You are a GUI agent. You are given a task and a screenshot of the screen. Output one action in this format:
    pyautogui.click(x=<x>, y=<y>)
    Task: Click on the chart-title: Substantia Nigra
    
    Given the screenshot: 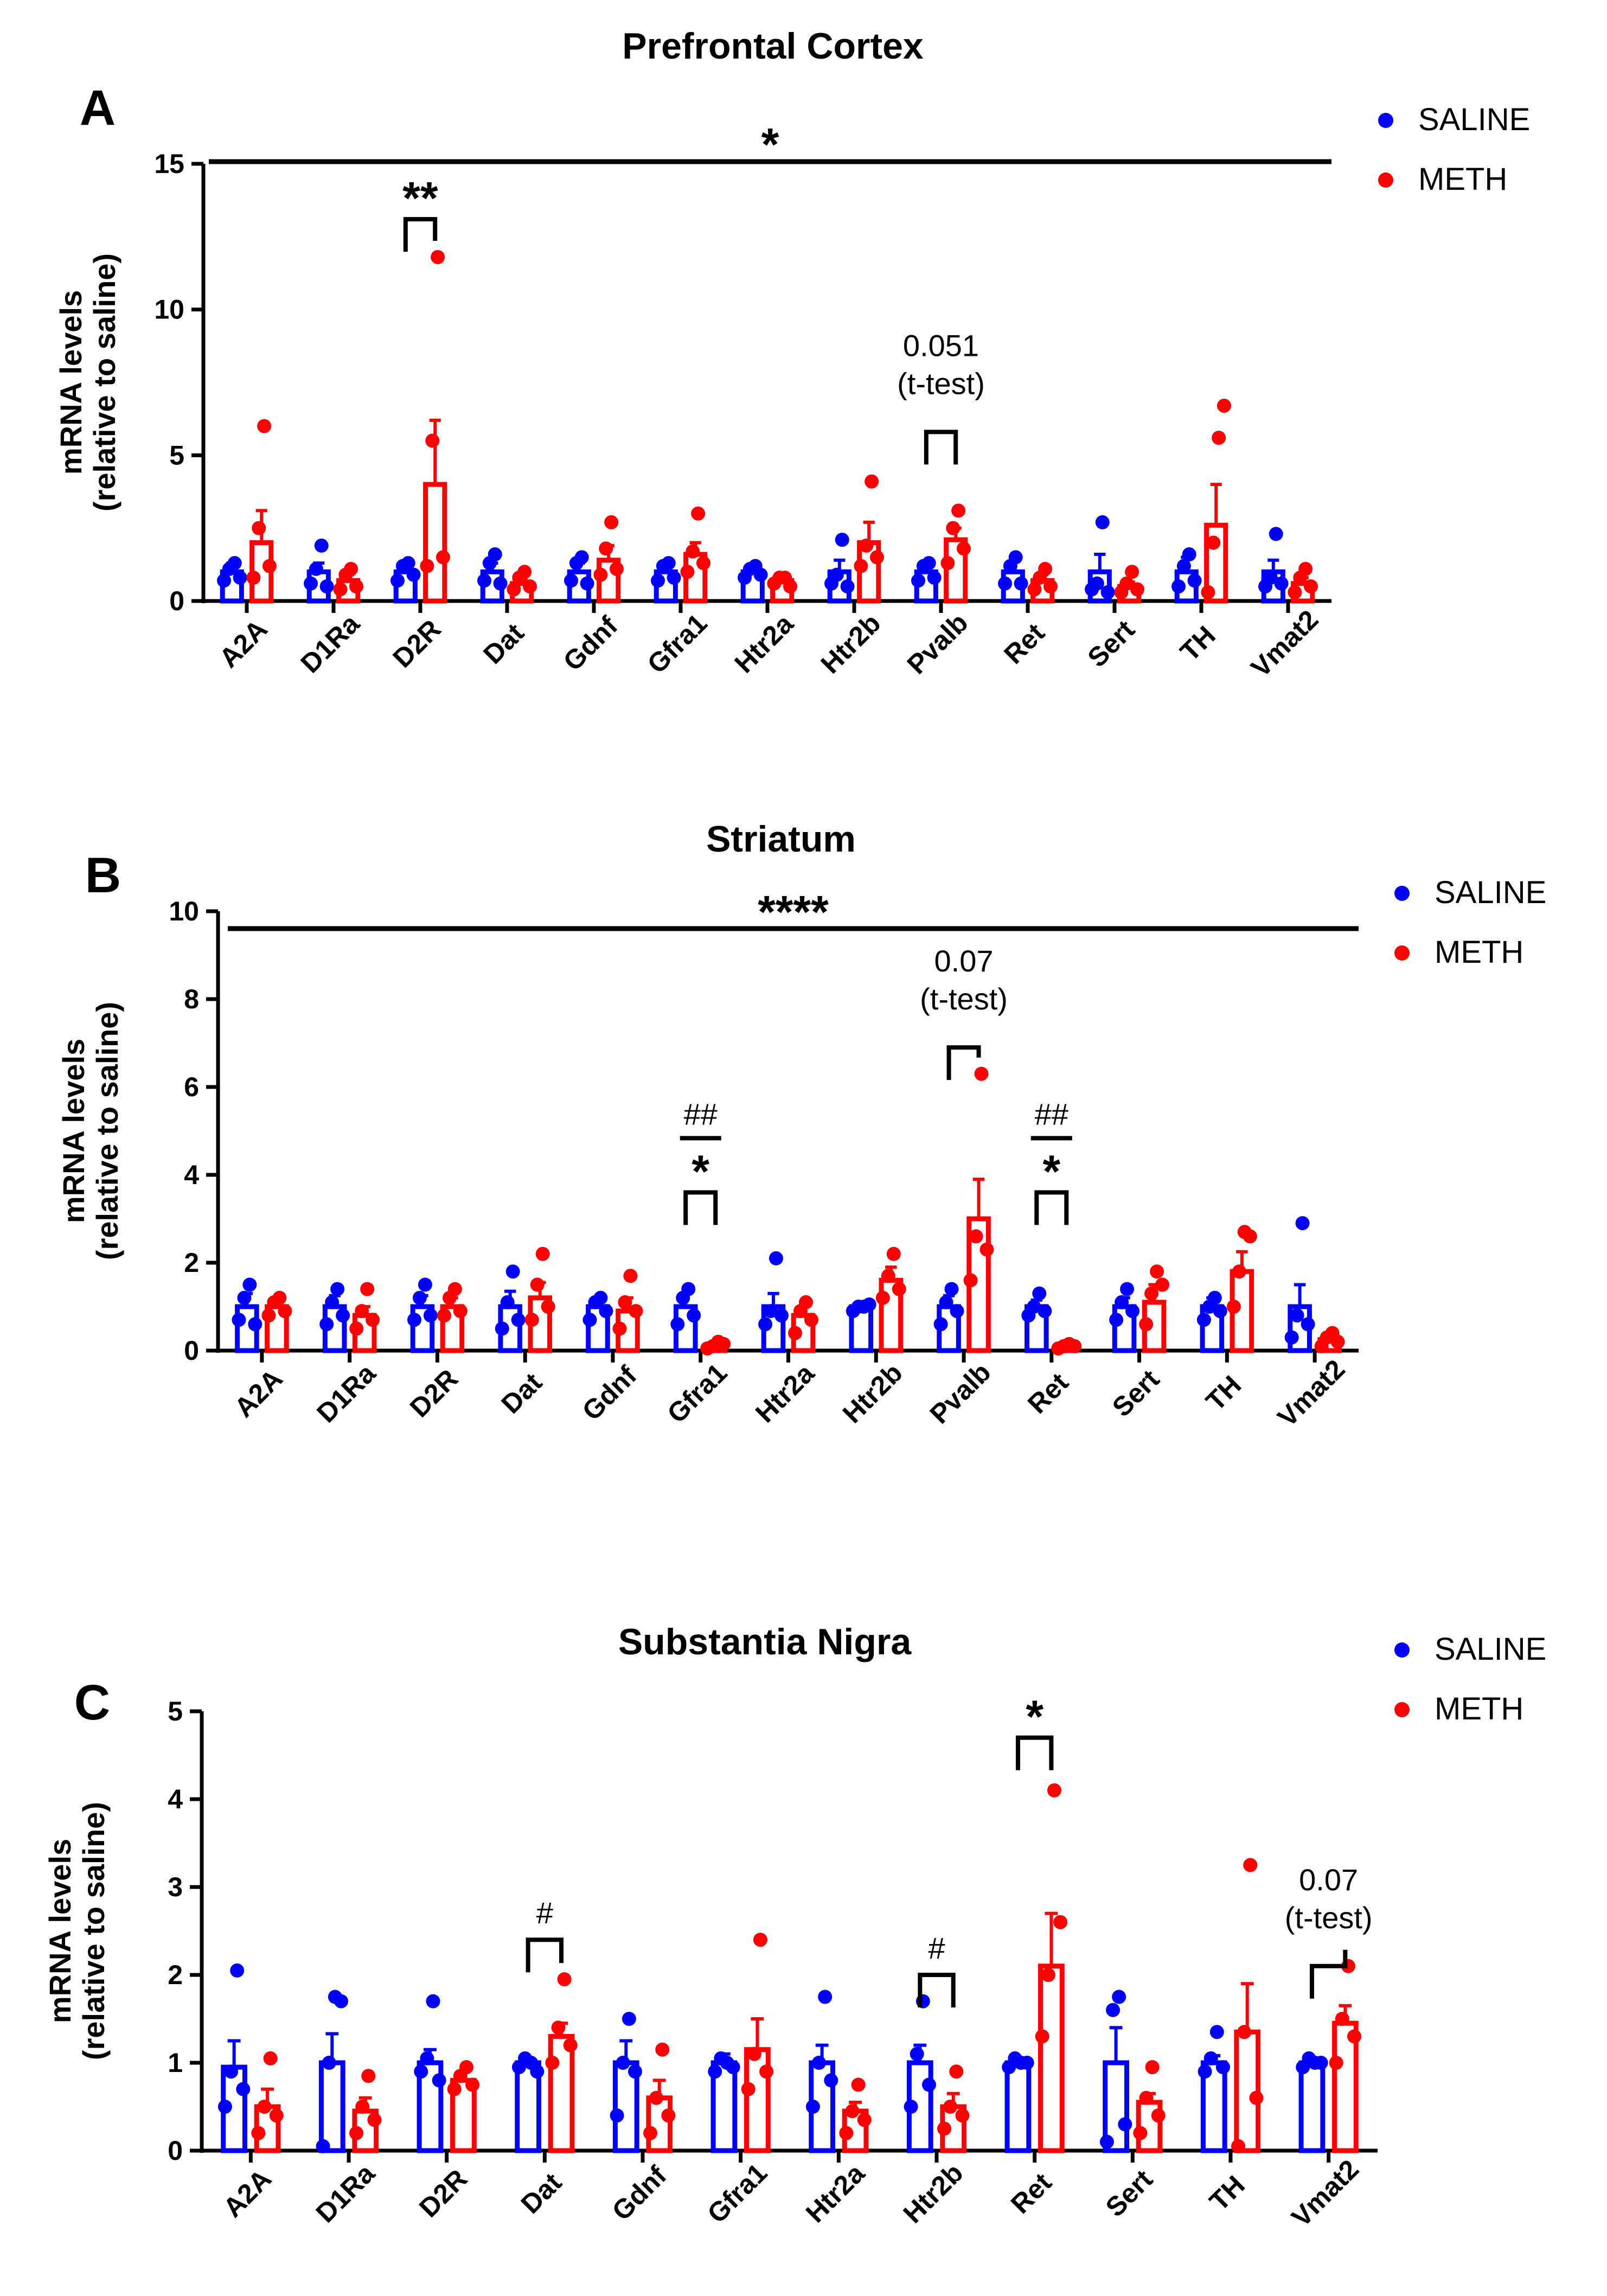 What is the action you would take?
    pyautogui.click(x=765, y=1641)
    